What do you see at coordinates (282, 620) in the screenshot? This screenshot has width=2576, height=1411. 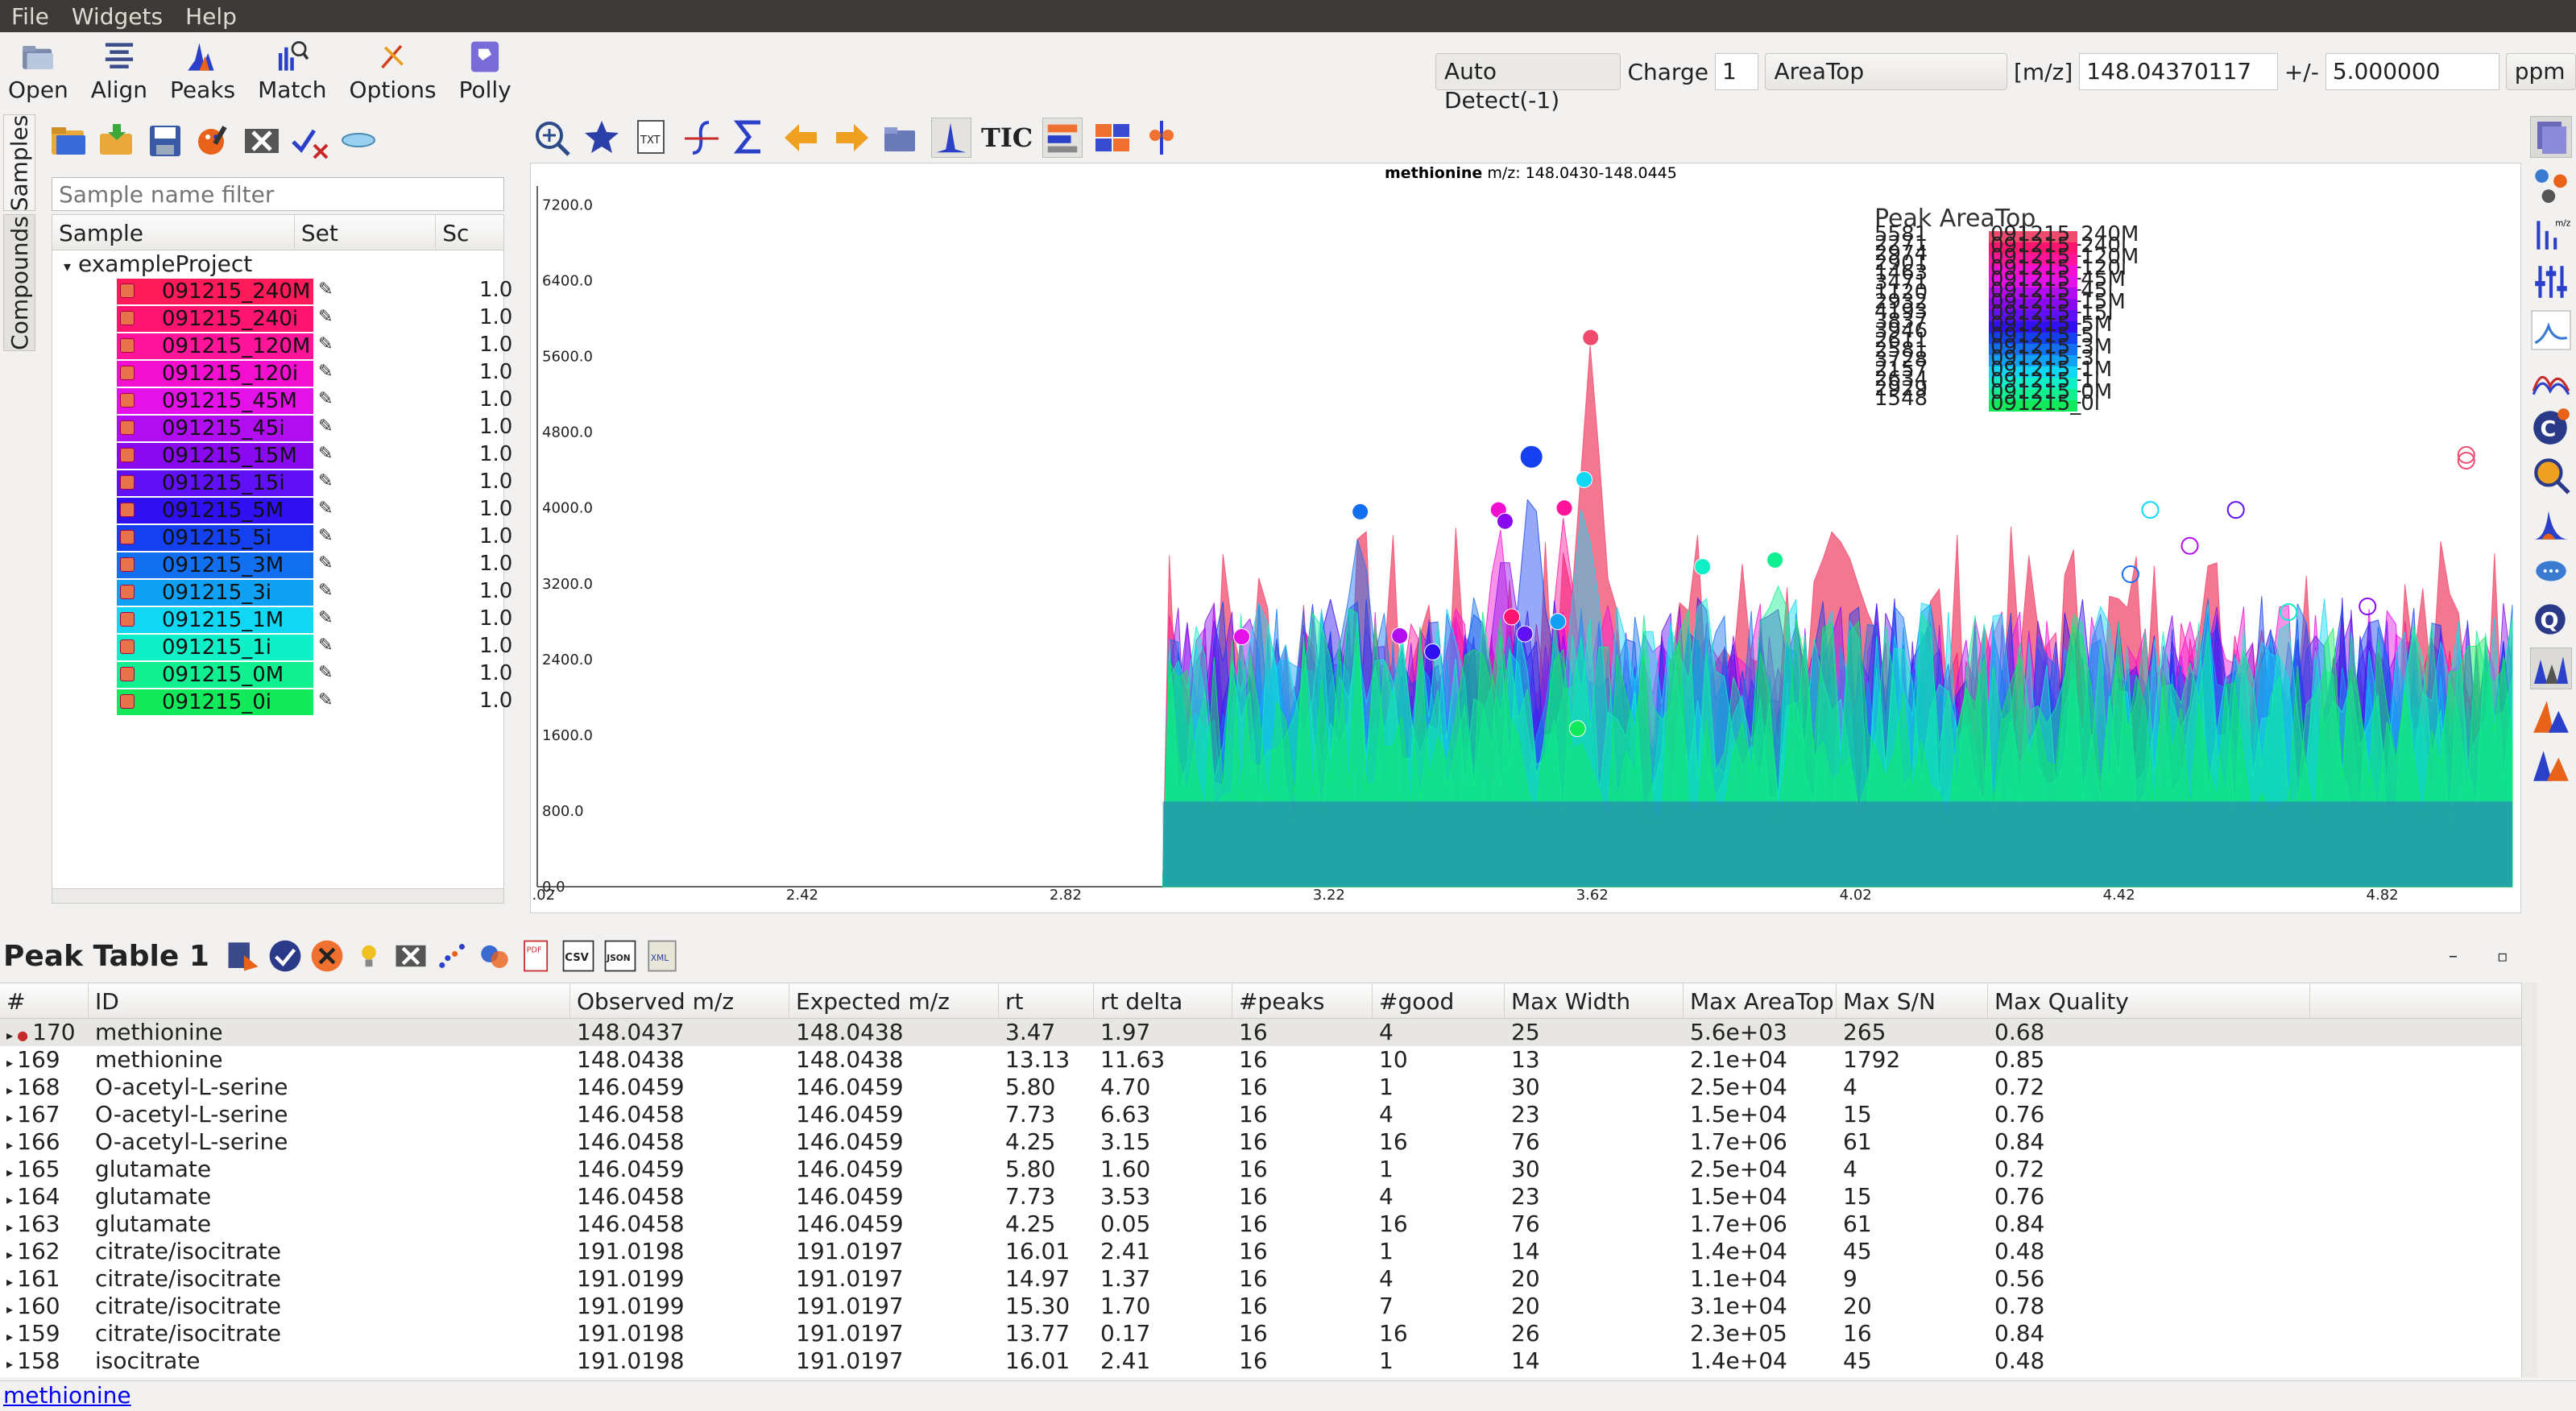 I see `sample-row: 091215_1M ✎ 1.0` at bounding box center [282, 620].